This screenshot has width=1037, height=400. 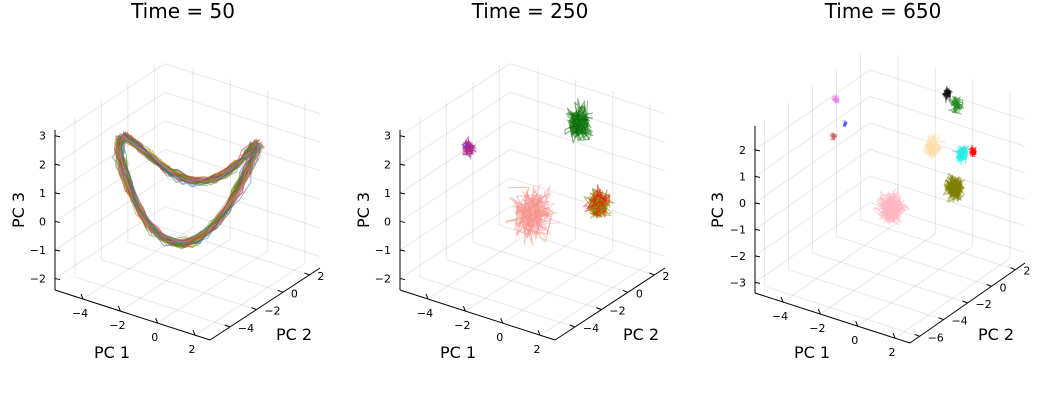 What do you see at coordinates (742, 150) in the screenshot?
I see `z-tick-label: 2` at bounding box center [742, 150].